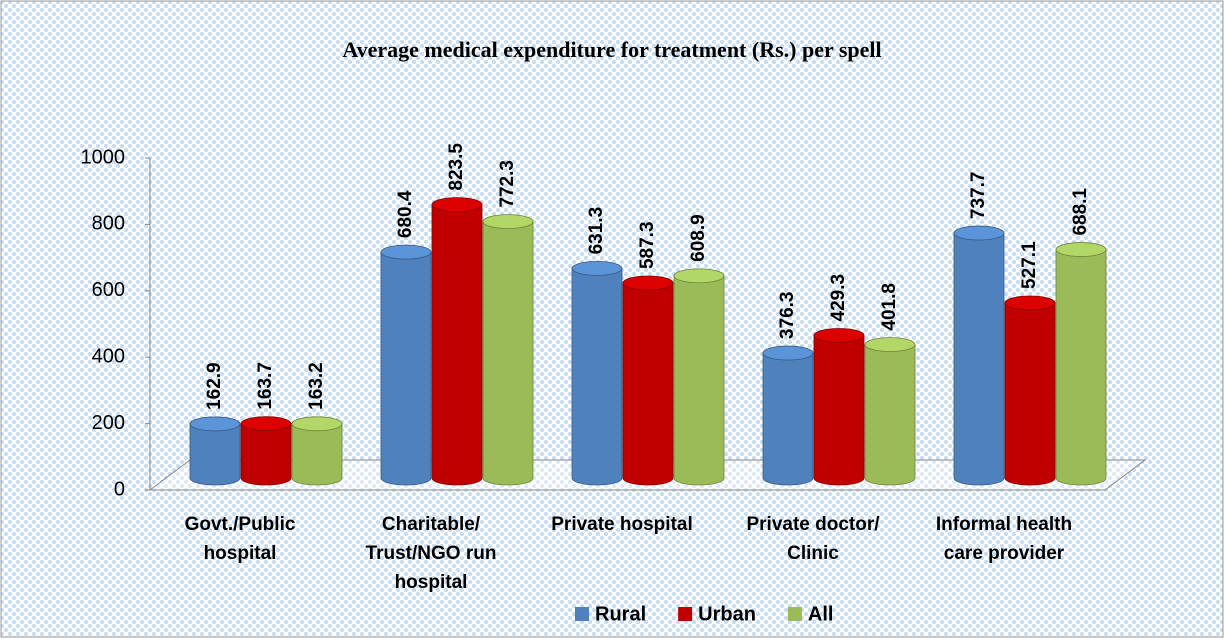  I want to click on y-tick-label: 0, so click(119, 489).